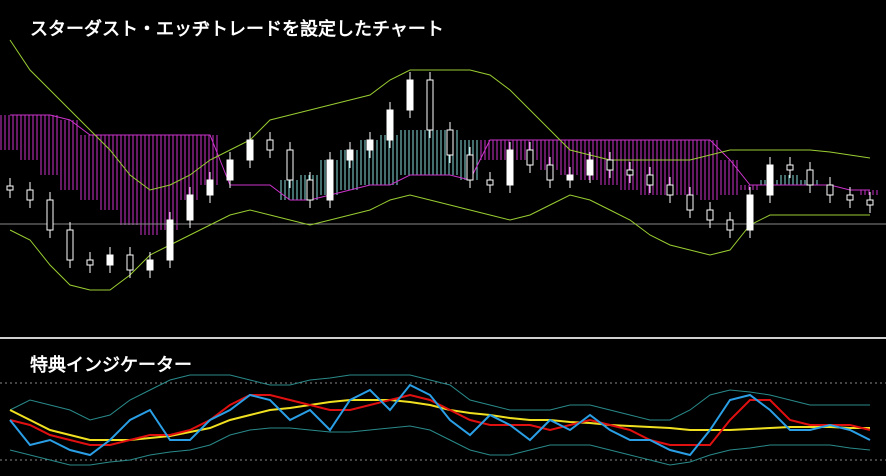 The width and height of the screenshot is (886, 476). Describe the element at coordinates (237, 29) in the screenshot. I see `chart-title: スターダスト・エッヂトレードを設定したチャート` at that location.